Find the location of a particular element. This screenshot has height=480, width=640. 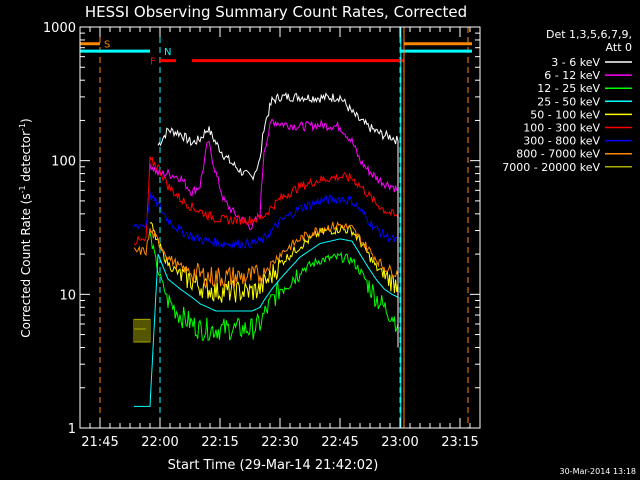

series-line-25-50keV is located at coordinates (266, 322).